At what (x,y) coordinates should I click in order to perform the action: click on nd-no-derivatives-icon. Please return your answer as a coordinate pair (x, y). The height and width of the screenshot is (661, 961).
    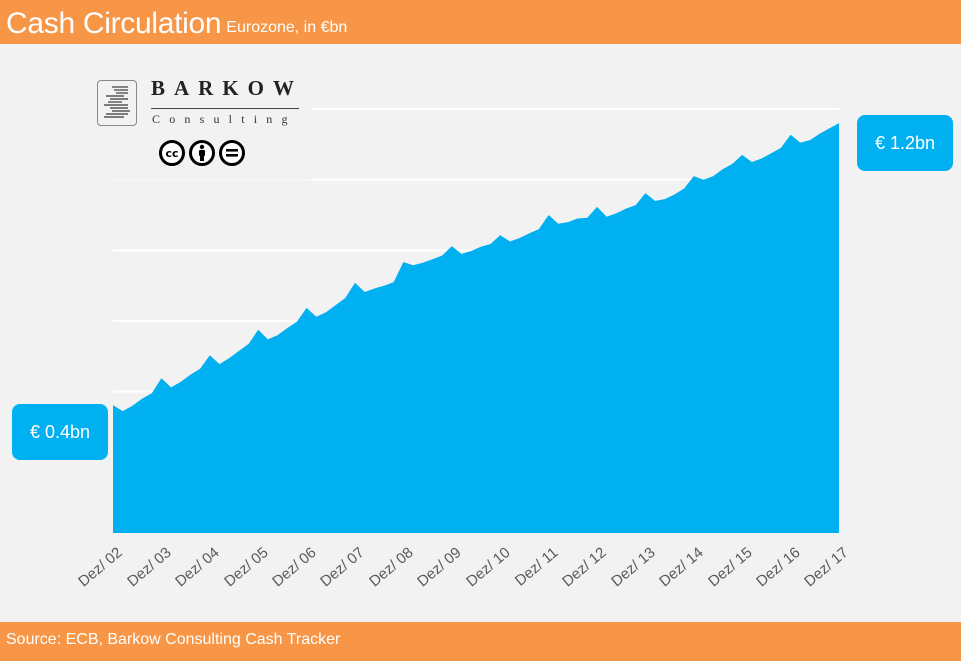
    Looking at the image, I should click on (232, 153).